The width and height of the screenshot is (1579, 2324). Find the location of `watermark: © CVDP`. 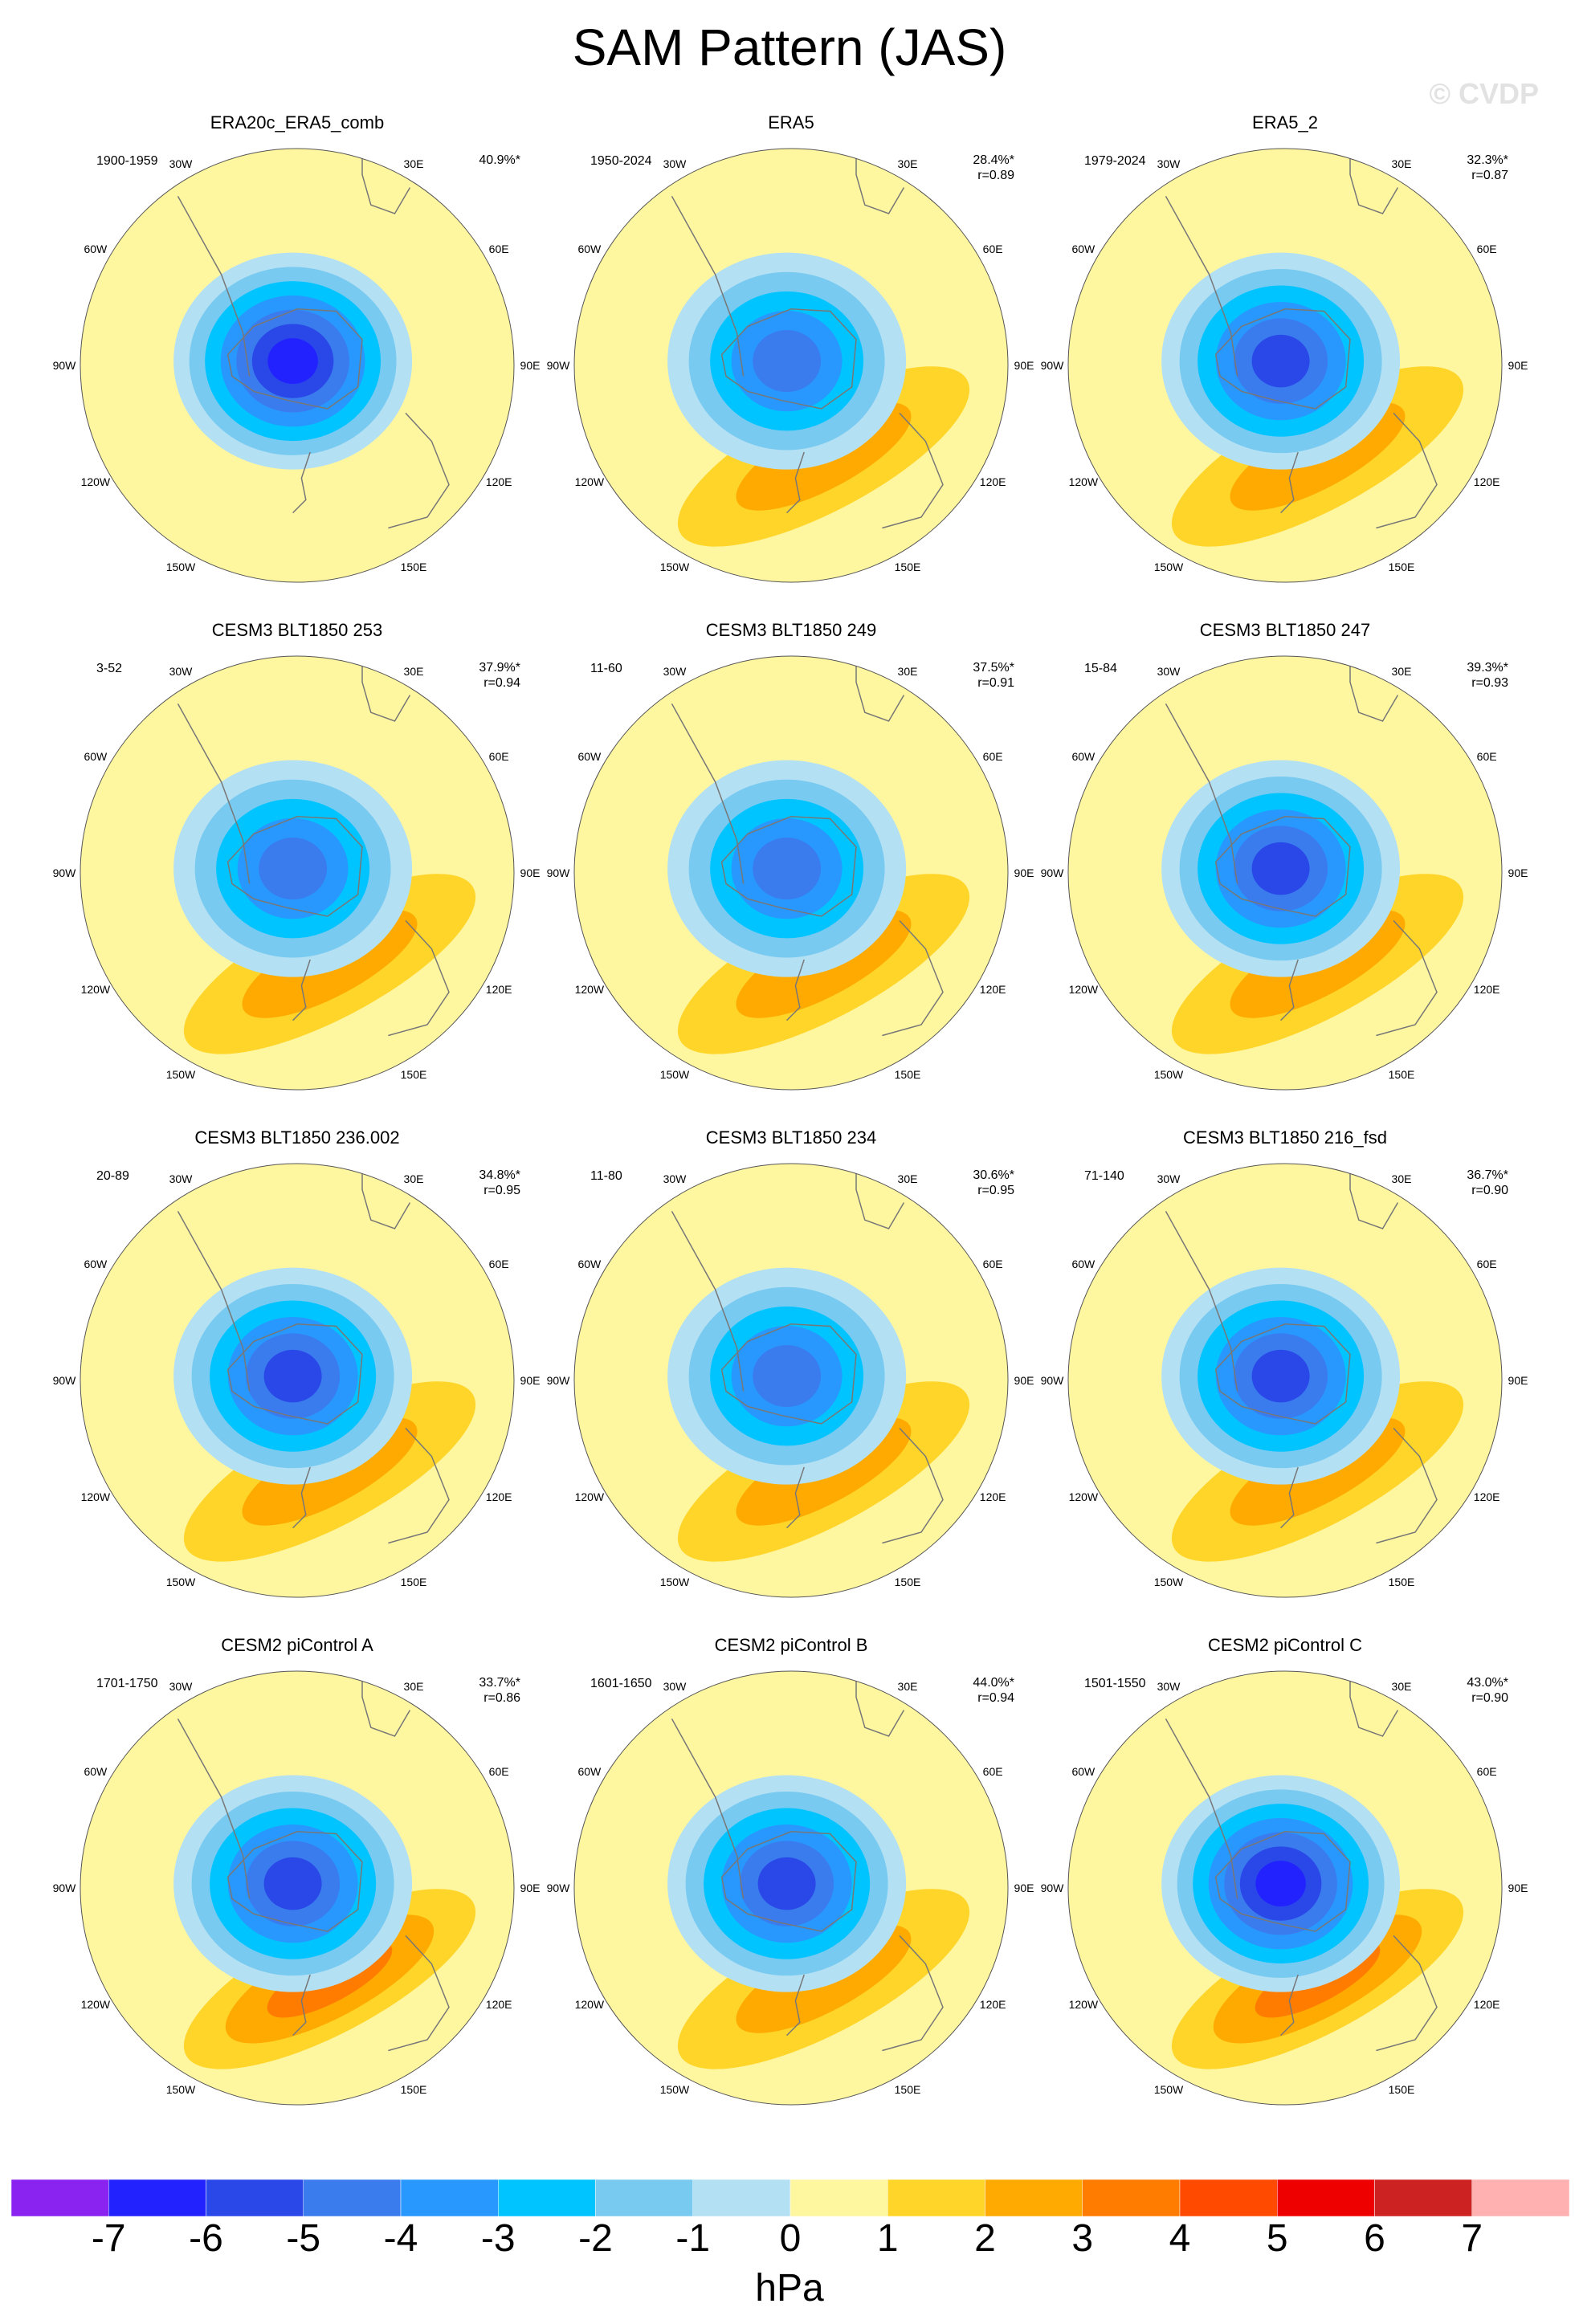

watermark: © CVDP is located at coordinates (1484, 94).